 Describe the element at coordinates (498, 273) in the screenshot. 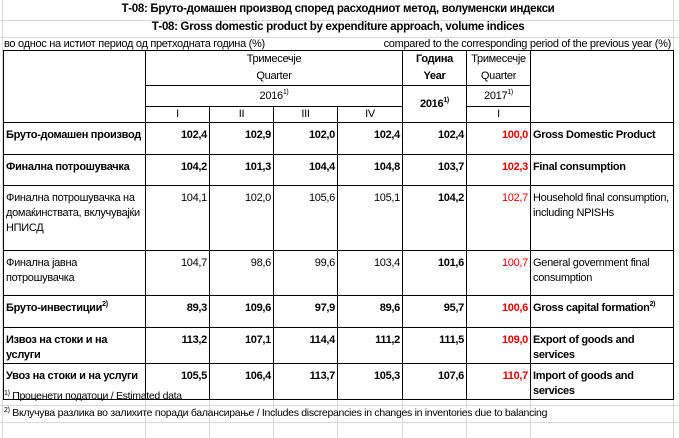

I see `value-q1-2017: 100,7` at that location.